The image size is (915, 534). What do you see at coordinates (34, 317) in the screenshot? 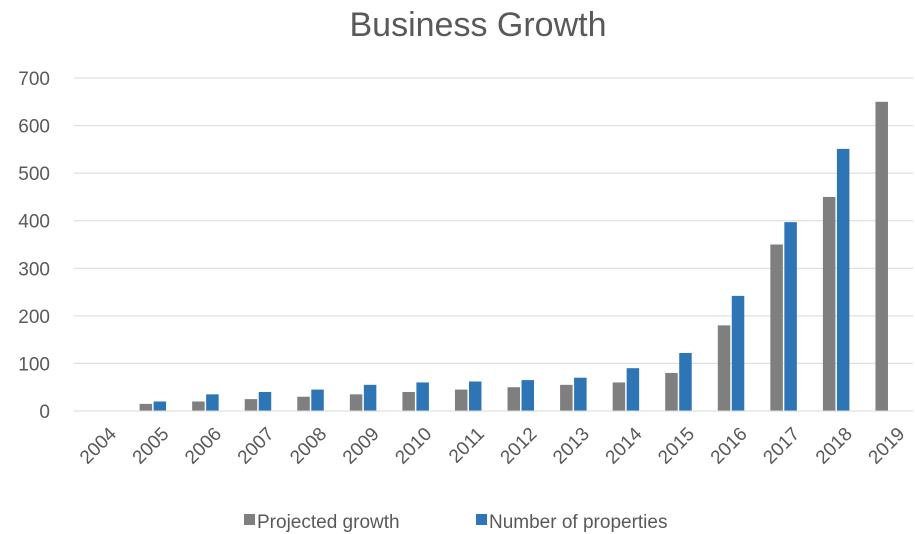
I see `y-tick-label: 200` at bounding box center [34, 317].